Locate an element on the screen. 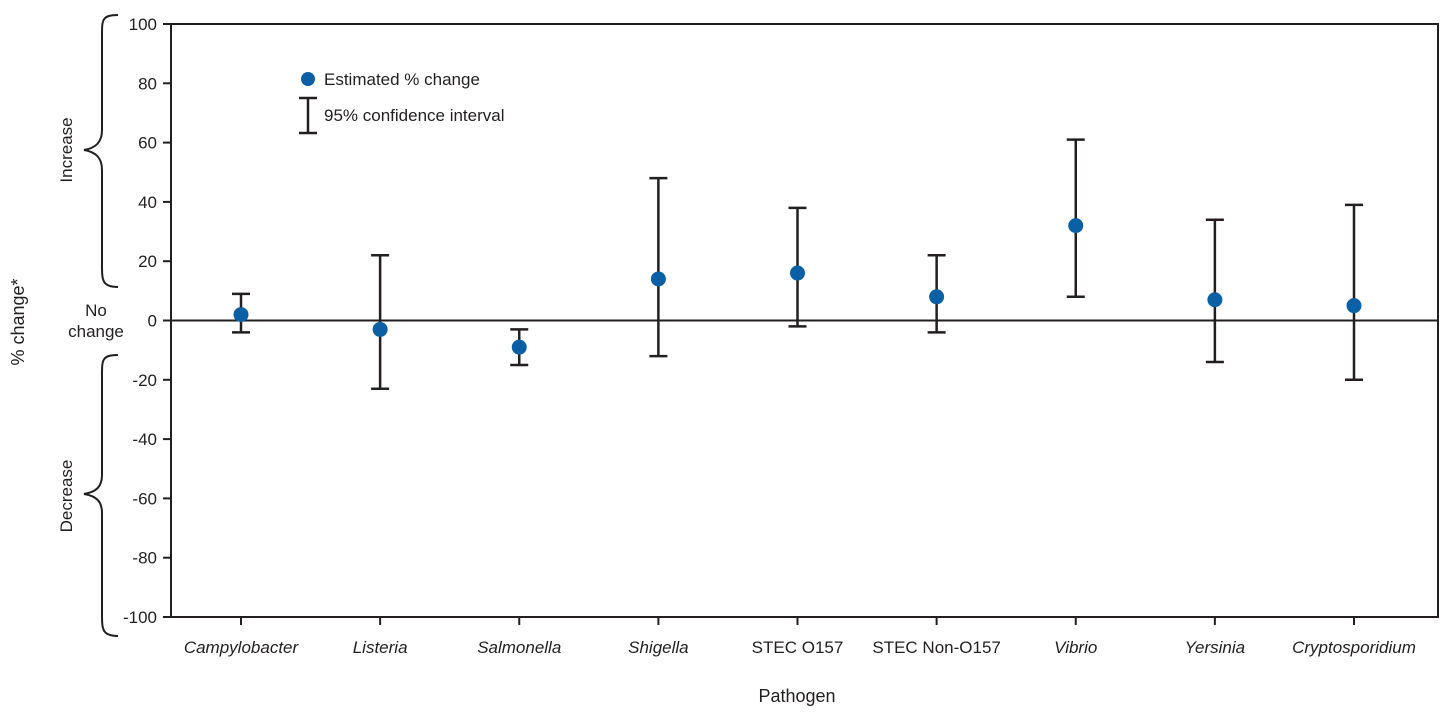  x-tick-label: Salmonella is located at coordinates (519, 647).